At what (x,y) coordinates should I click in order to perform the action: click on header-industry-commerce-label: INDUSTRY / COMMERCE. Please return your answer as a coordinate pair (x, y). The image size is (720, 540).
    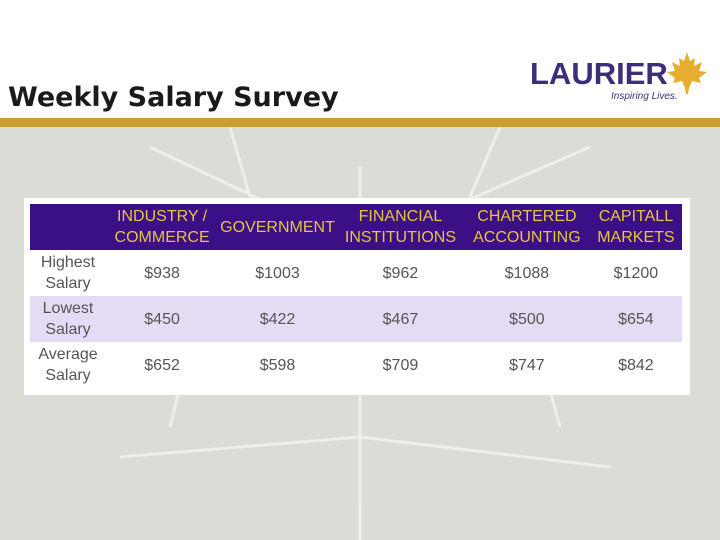
    Looking at the image, I should click on (162, 227).